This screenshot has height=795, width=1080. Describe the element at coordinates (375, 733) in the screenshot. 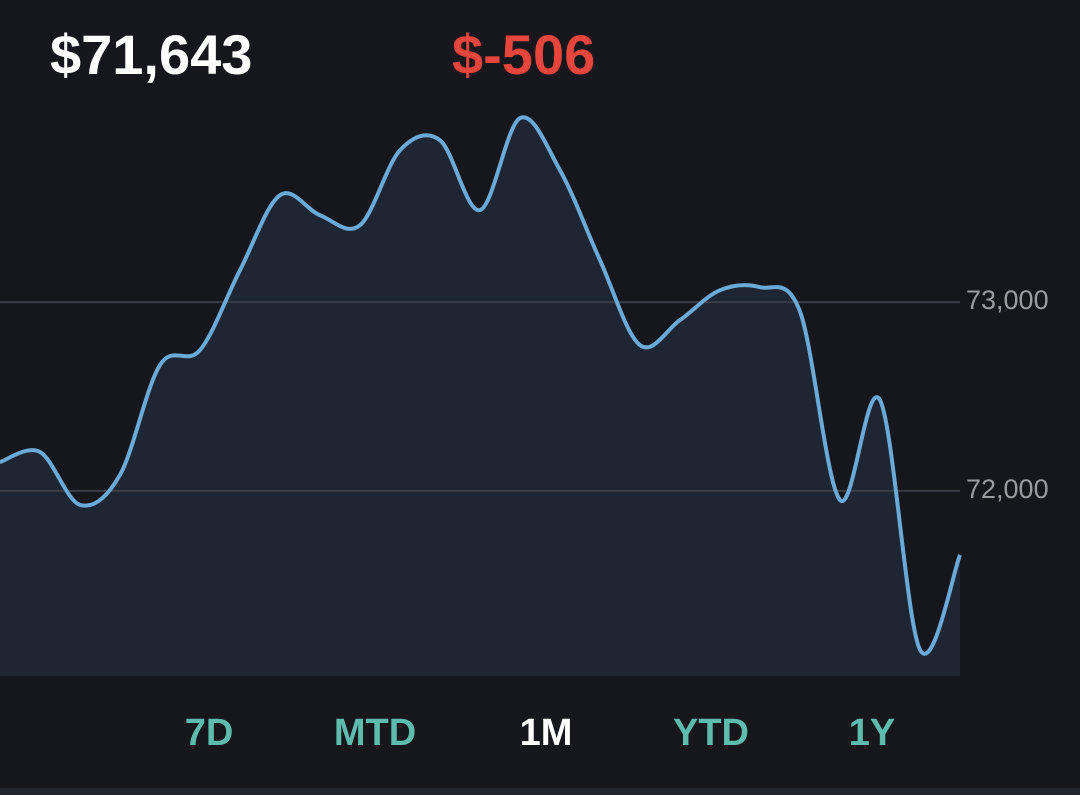

I see `range-button: MTD` at that location.